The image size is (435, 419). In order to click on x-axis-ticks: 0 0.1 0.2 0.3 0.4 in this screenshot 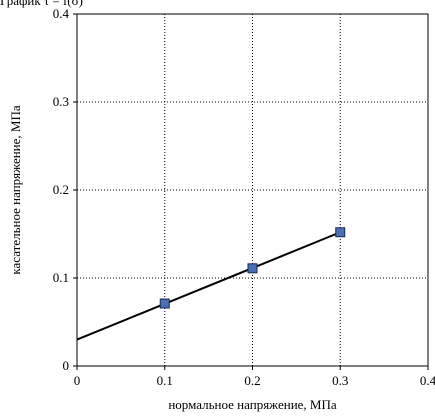, I will do `click(254, 377)`.